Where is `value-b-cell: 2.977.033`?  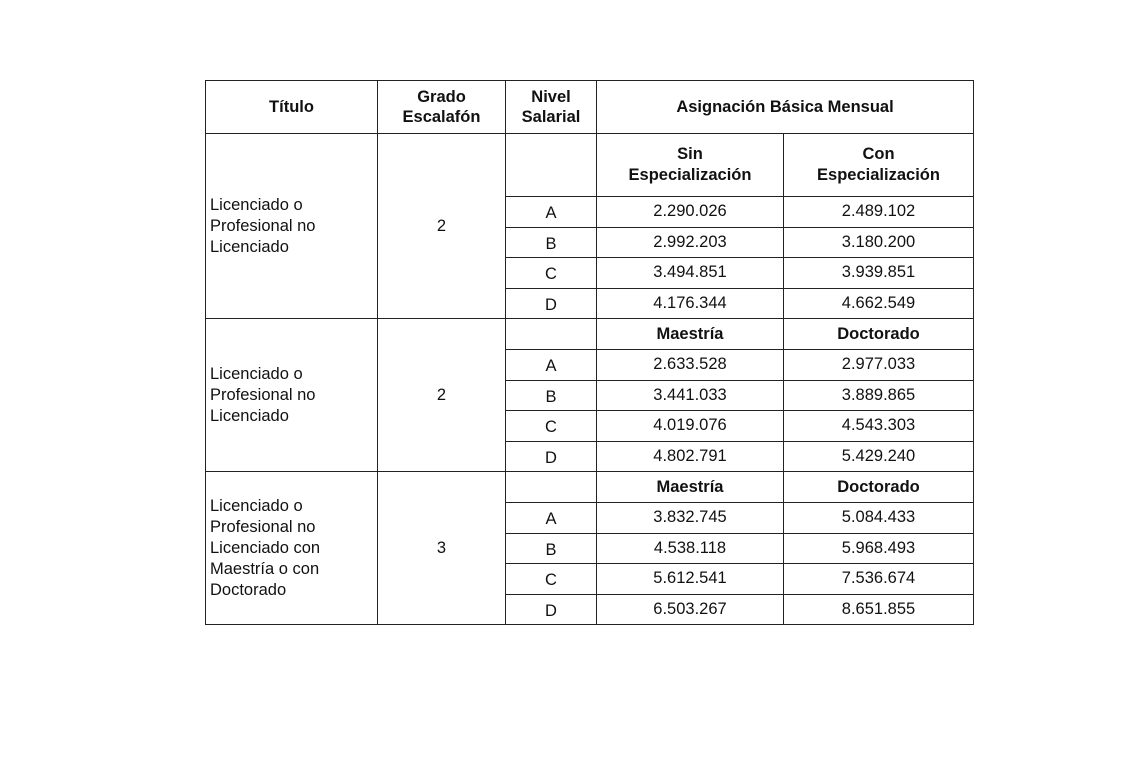
value-b-cell: 2.977.033 is located at coordinates (878, 365).